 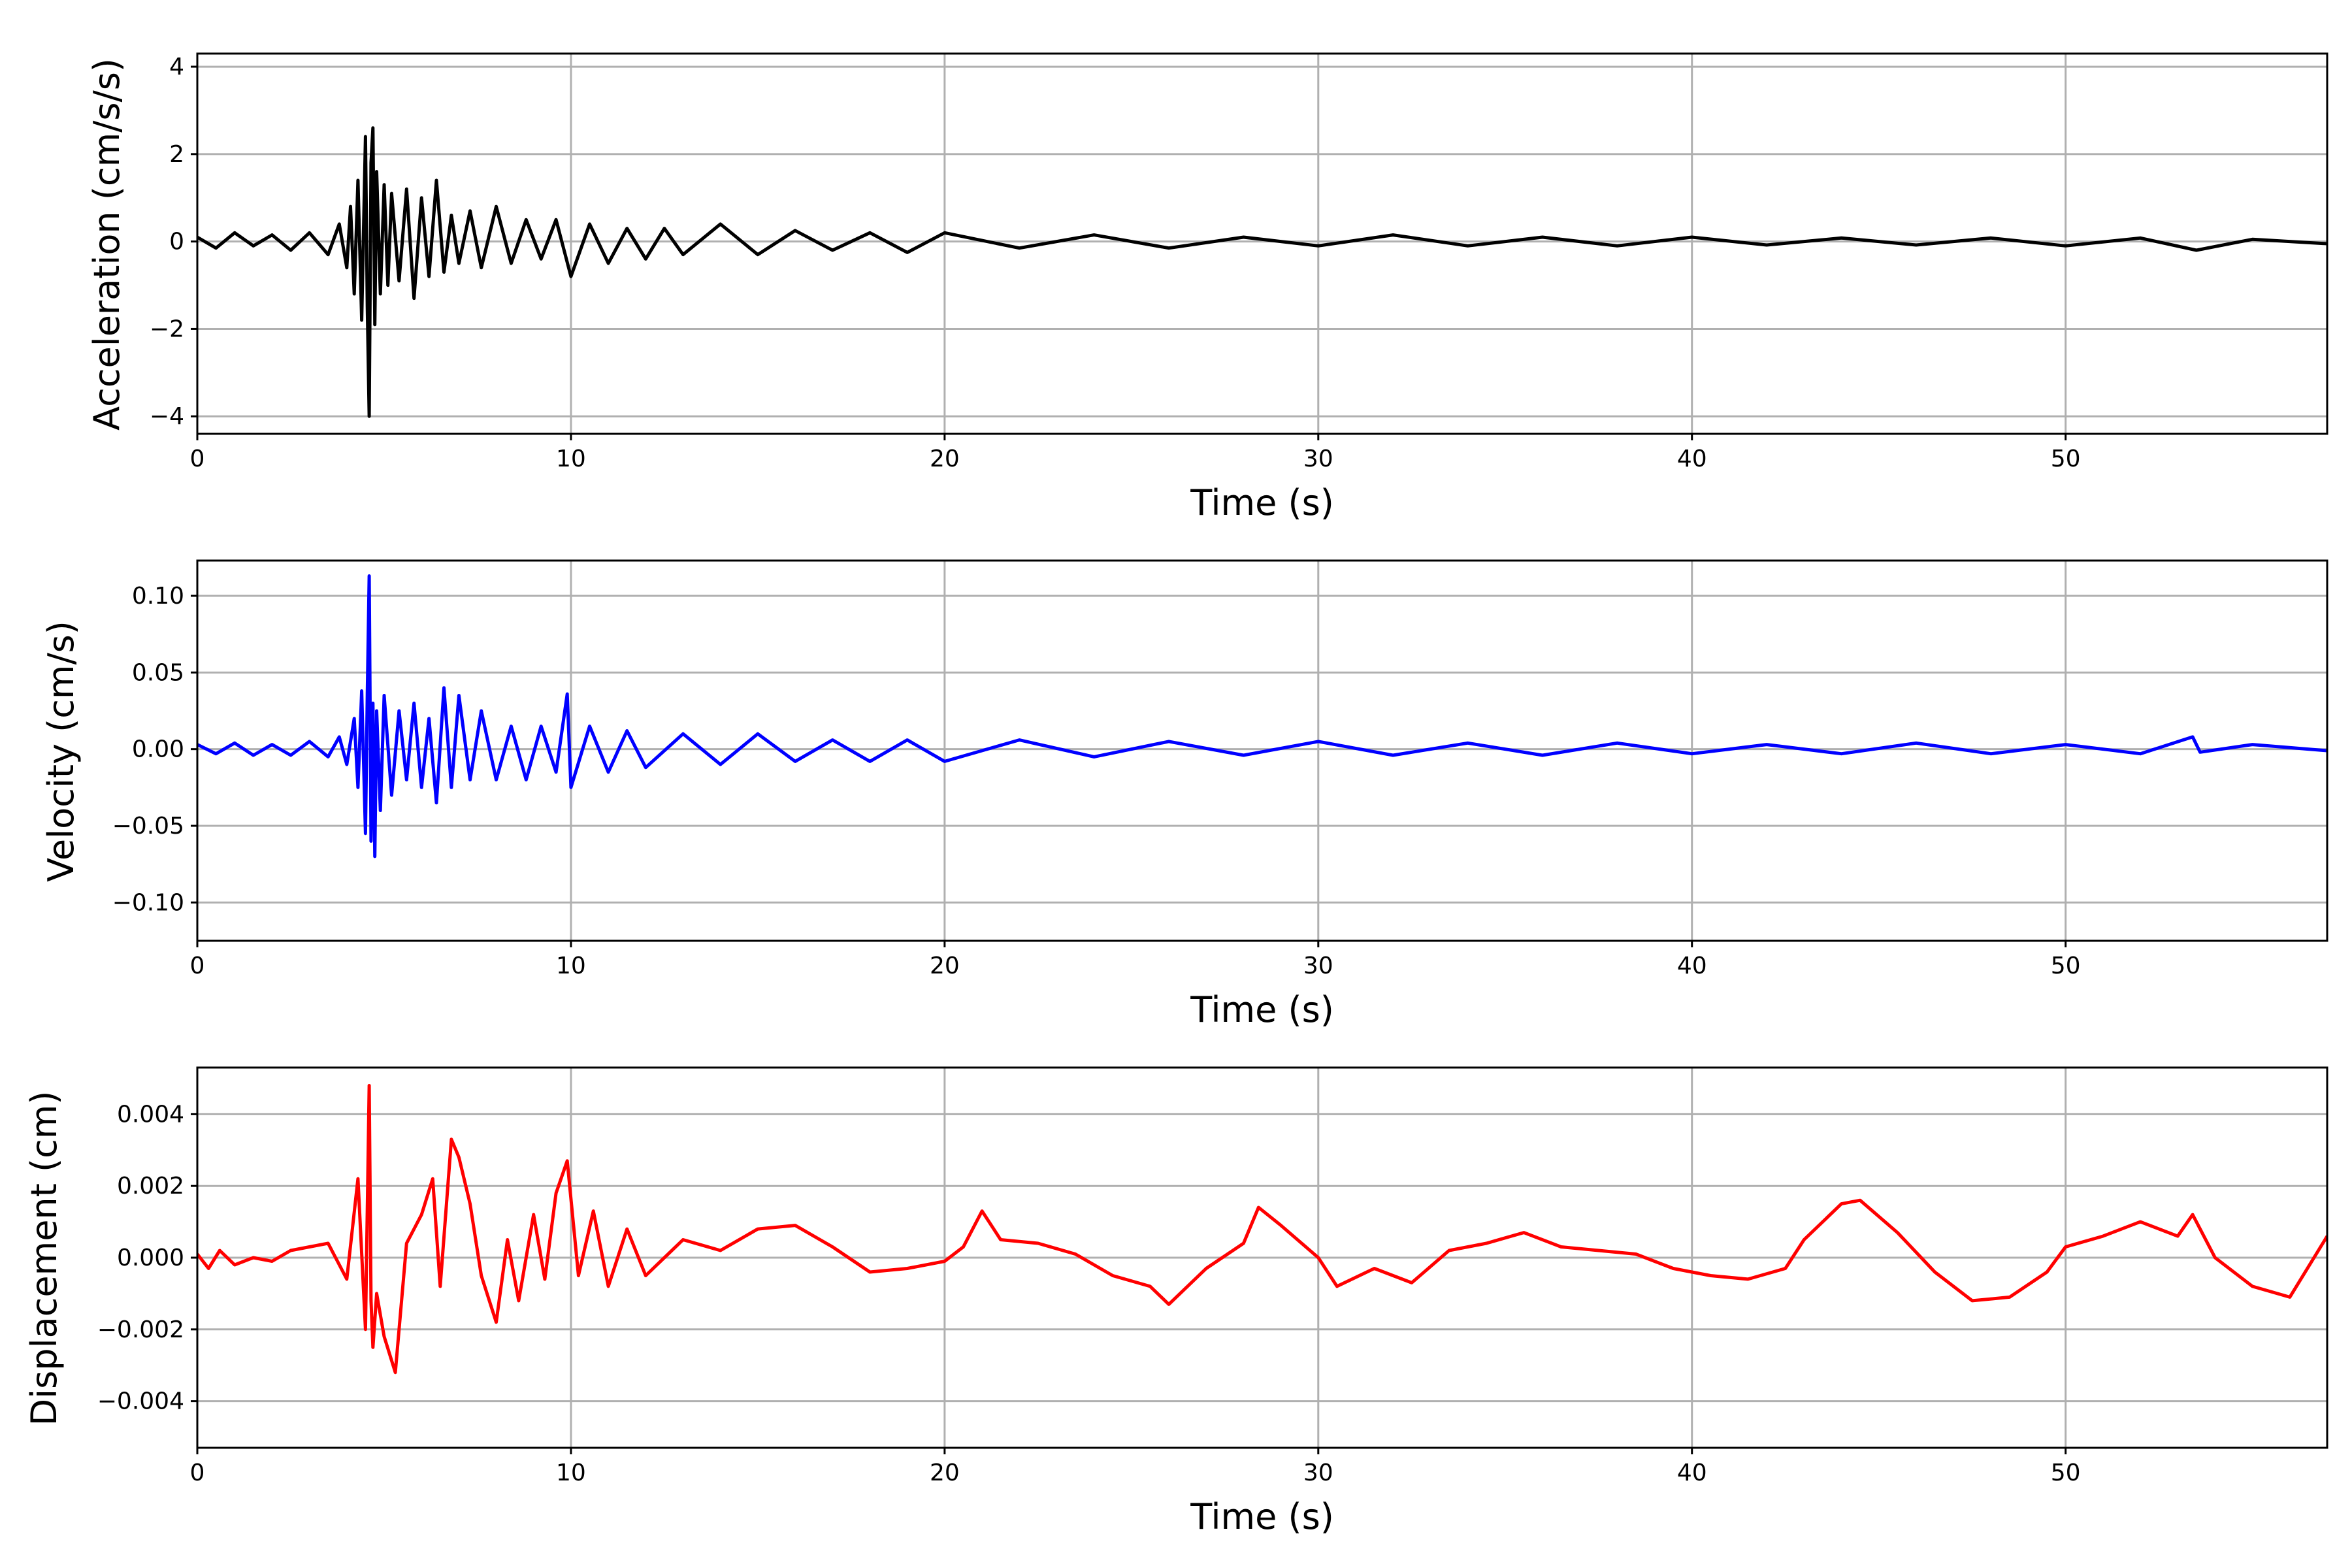 What do you see at coordinates (945, 1473) in the screenshot?
I see `displacement-xtick-label-2: 20` at bounding box center [945, 1473].